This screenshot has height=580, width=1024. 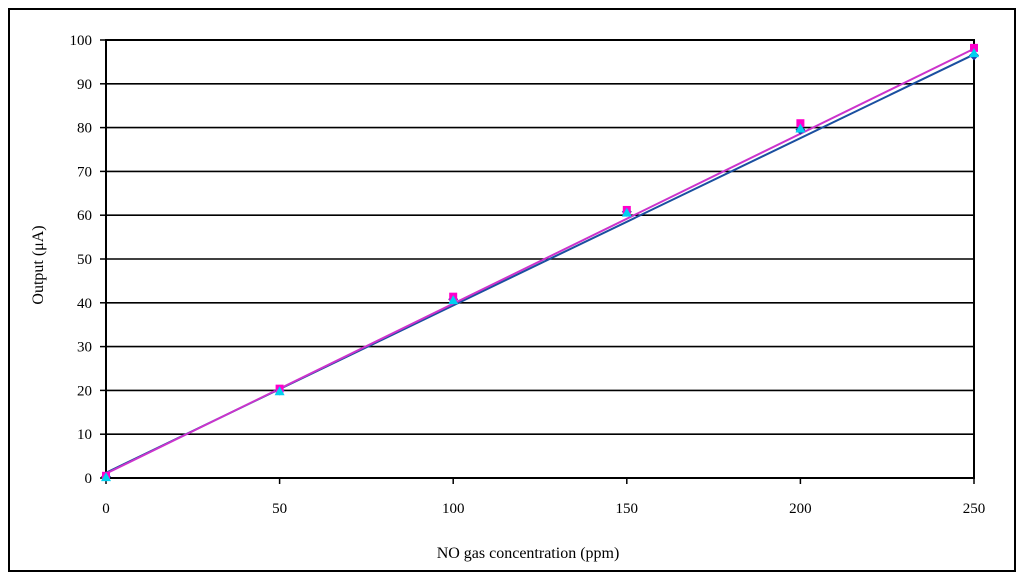 What do you see at coordinates (84, 172) in the screenshot?
I see `y-tick-label: 70` at bounding box center [84, 172].